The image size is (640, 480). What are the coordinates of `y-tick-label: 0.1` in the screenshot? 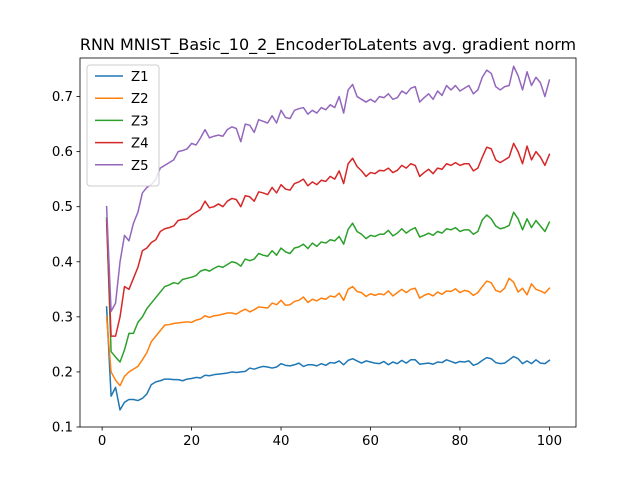 It's located at (62, 428).